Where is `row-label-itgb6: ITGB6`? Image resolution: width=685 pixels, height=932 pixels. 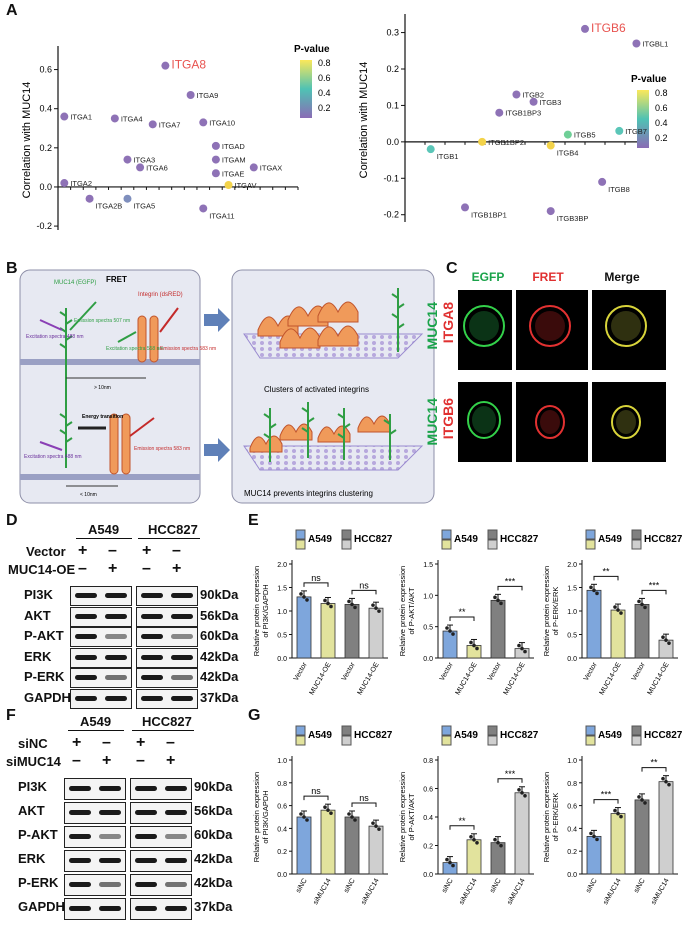 row-label-itgb6: ITGB6 is located at coordinates (448, 419).